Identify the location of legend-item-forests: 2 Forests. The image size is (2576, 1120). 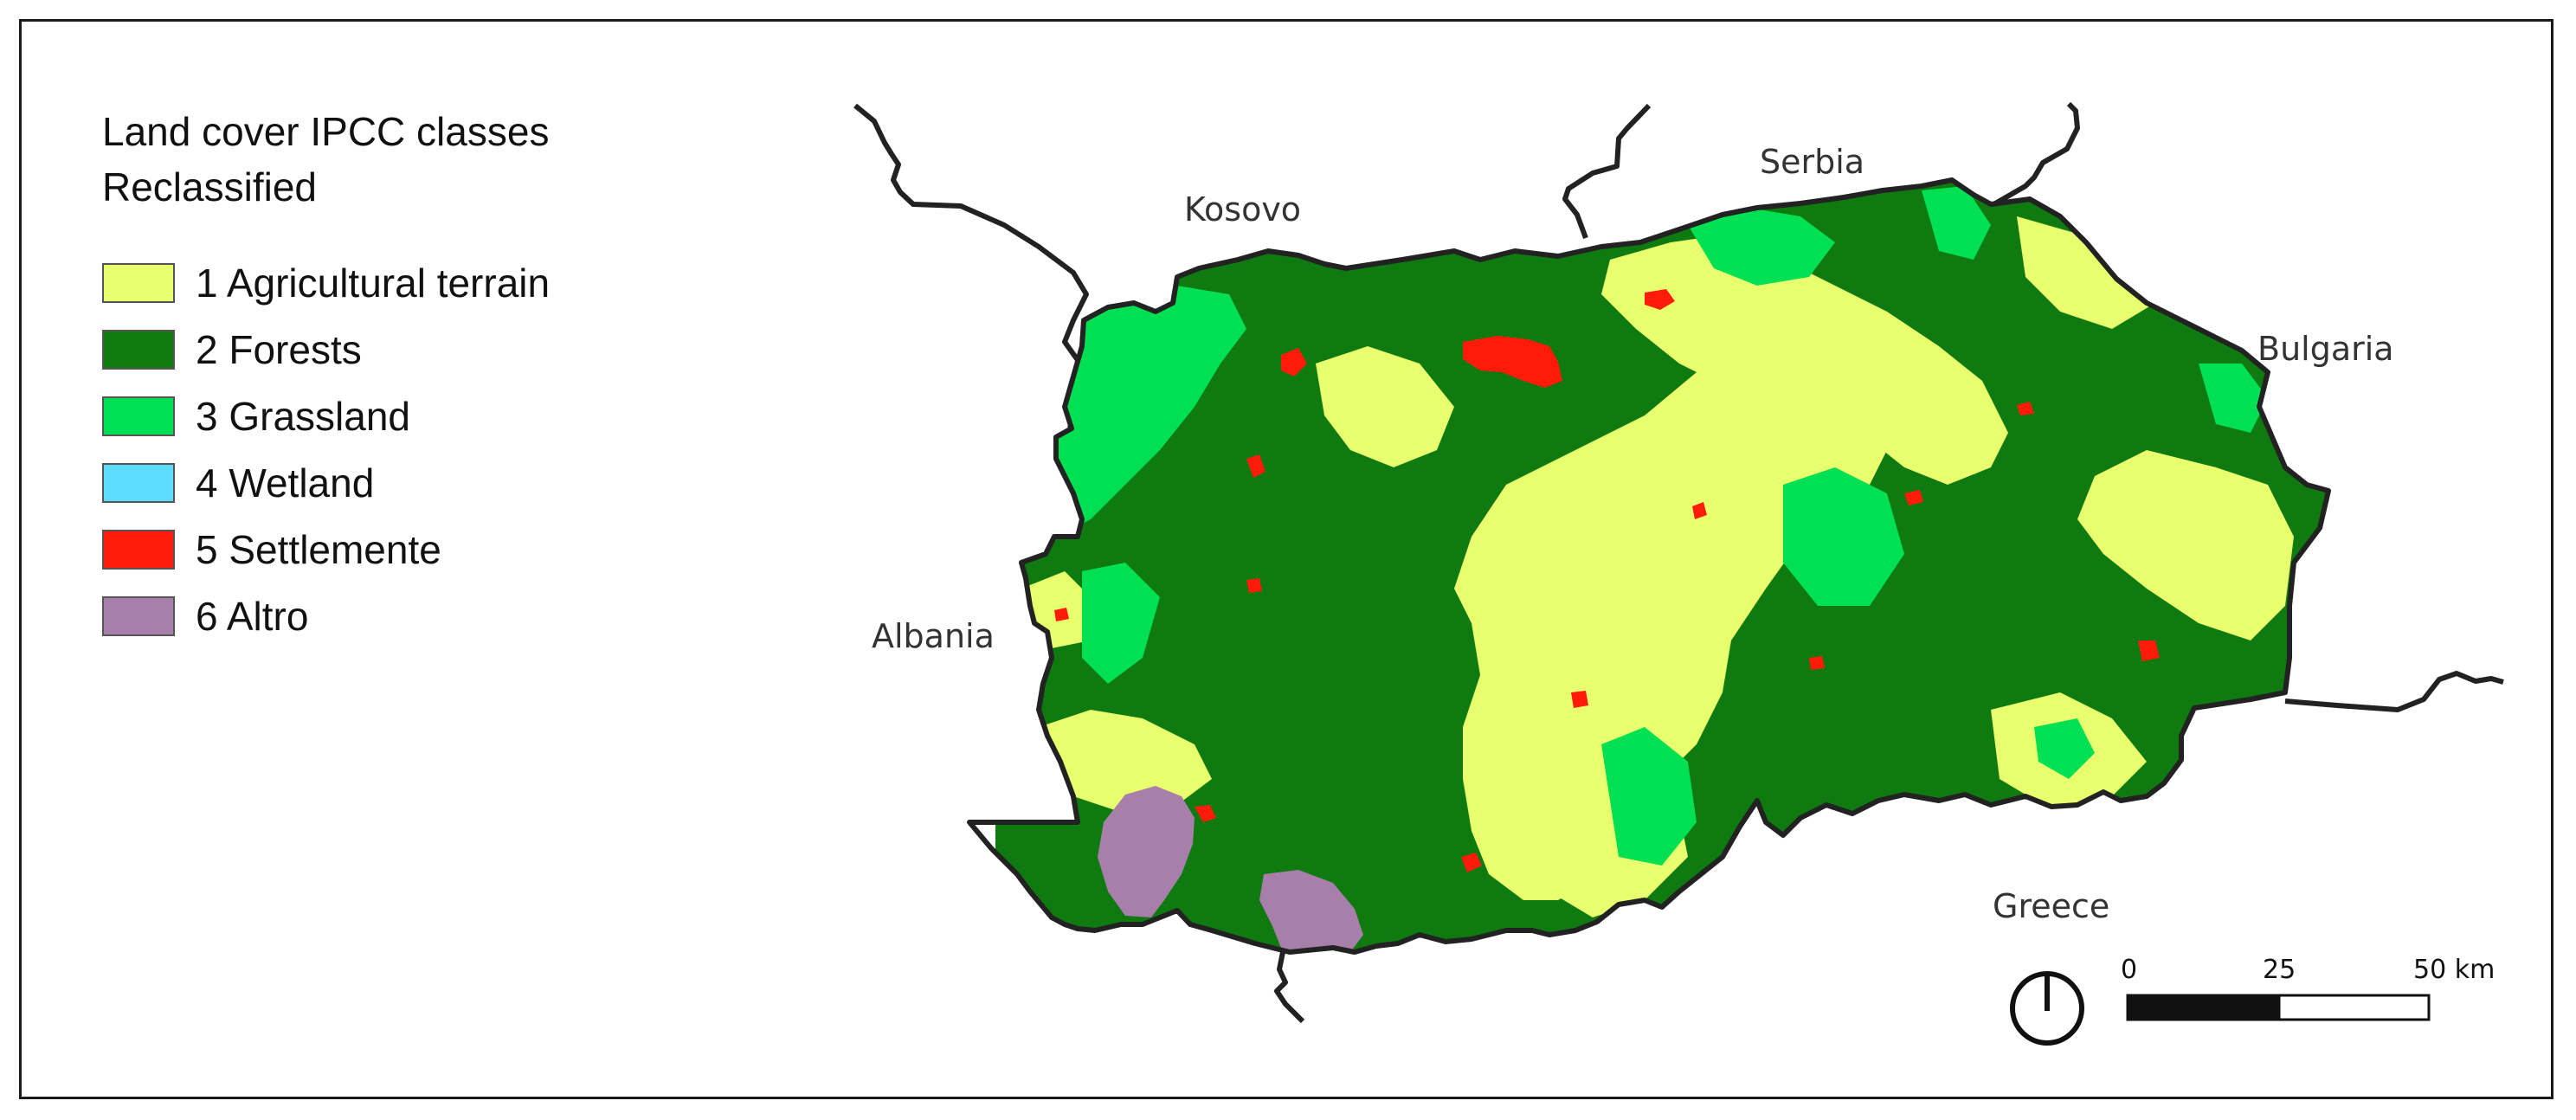
(326, 349).